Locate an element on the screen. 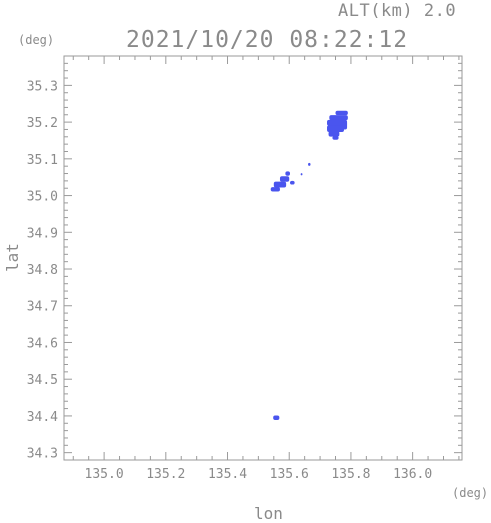 The width and height of the screenshot is (491, 523). x-tick-label: 135.6 is located at coordinates (289, 474).